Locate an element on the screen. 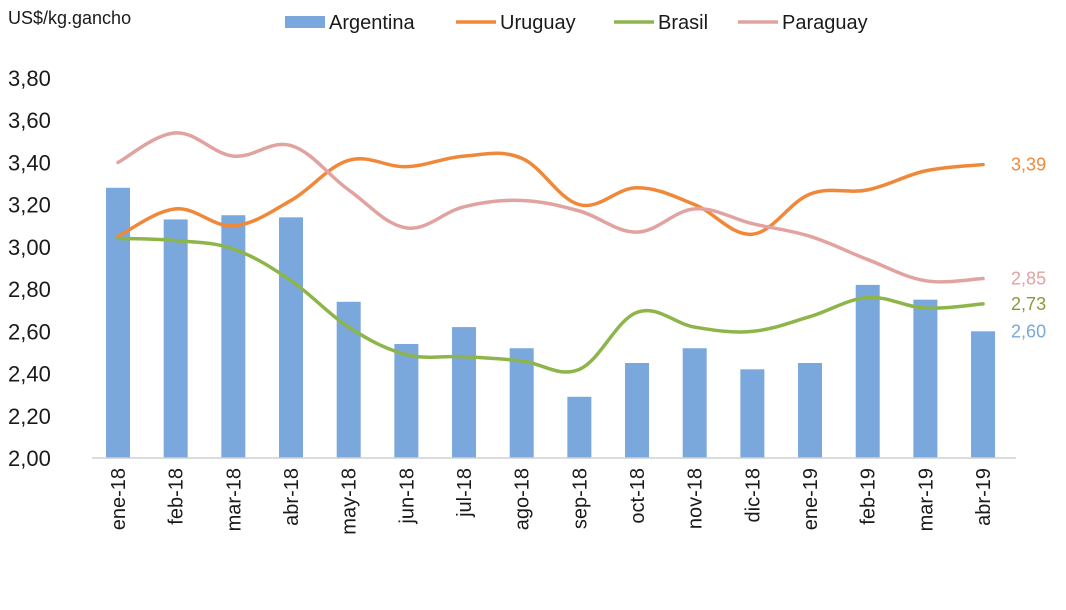 This screenshot has width=1066, height=610. y-tick-label: 3,80 is located at coordinates (29, 78).